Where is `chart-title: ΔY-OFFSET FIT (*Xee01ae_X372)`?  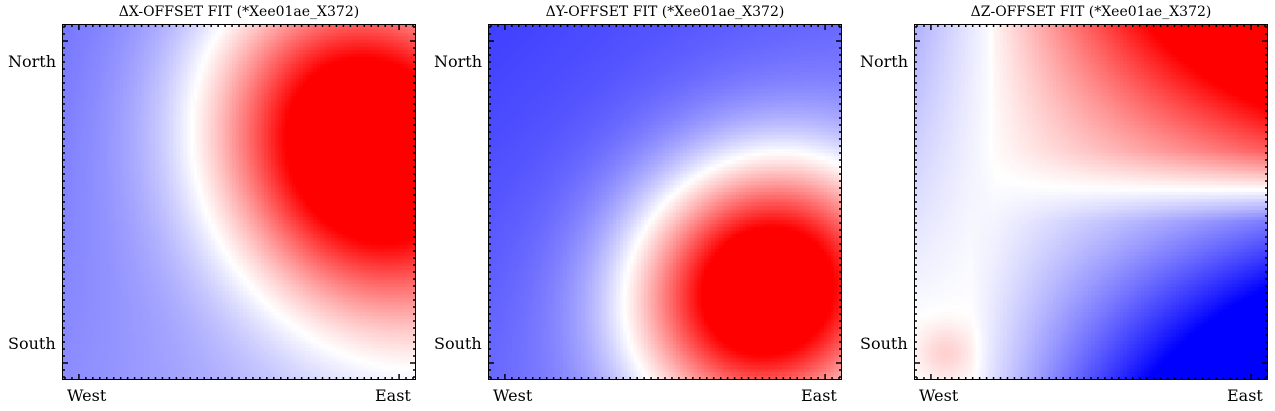
chart-title: ΔY-OFFSET FIT (*Xee01ae_X372) is located at coordinates (665, 12).